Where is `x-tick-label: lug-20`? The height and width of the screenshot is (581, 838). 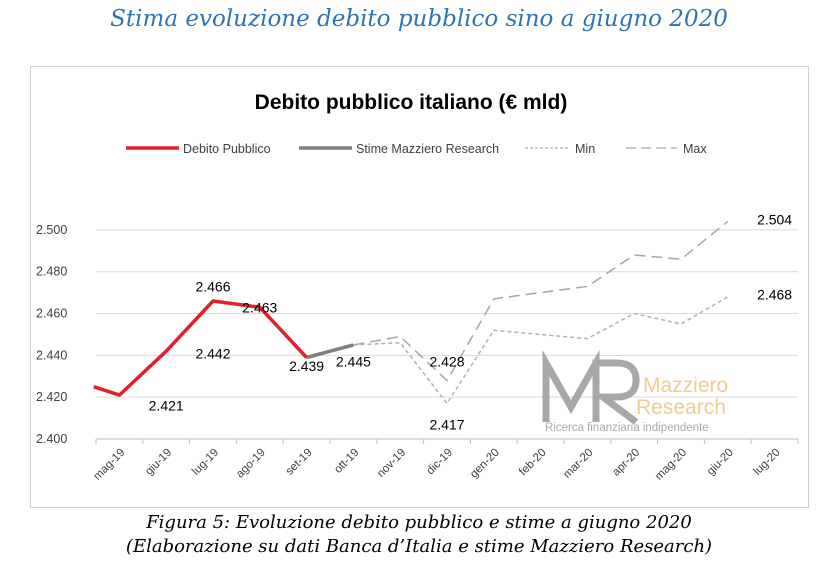 x-tick-label: lug-20 is located at coordinates (767, 462).